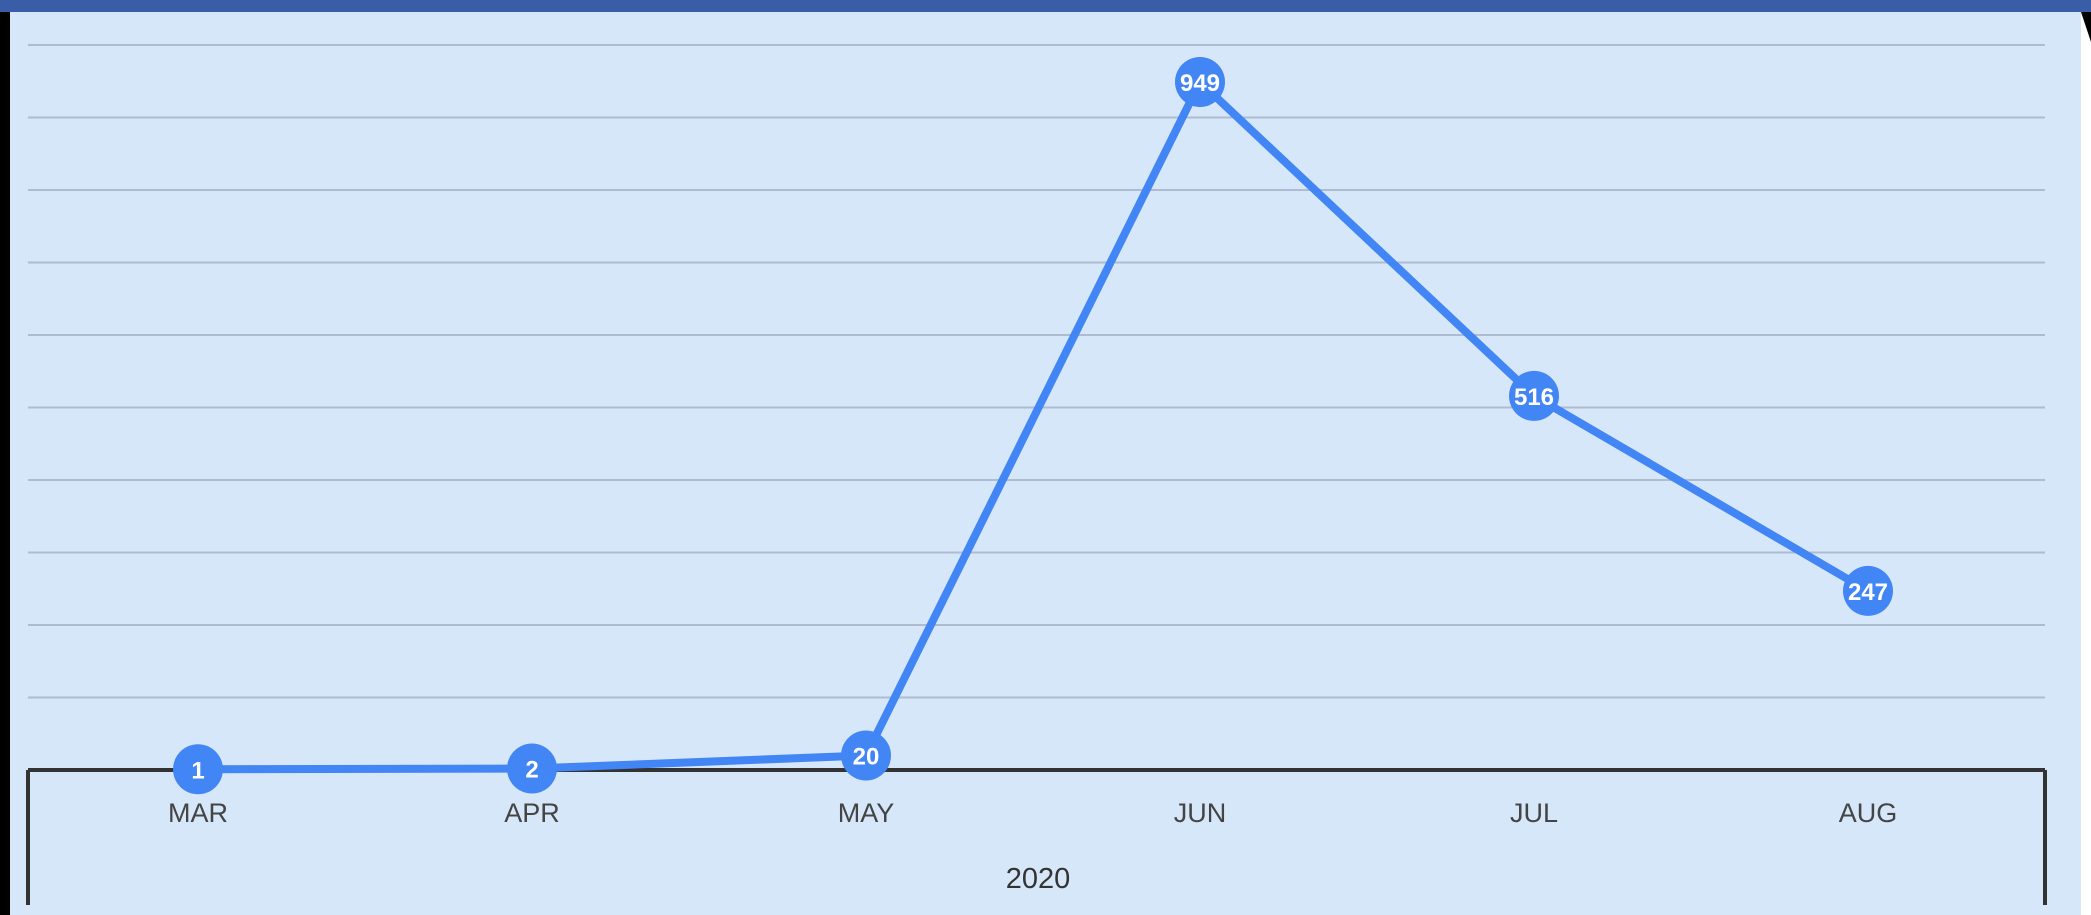 Image resolution: width=2091 pixels, height=915 pixels. Describe the element at coordinates (532, 813) in the screenshot. I see `x-tick-label: APR` at that location.